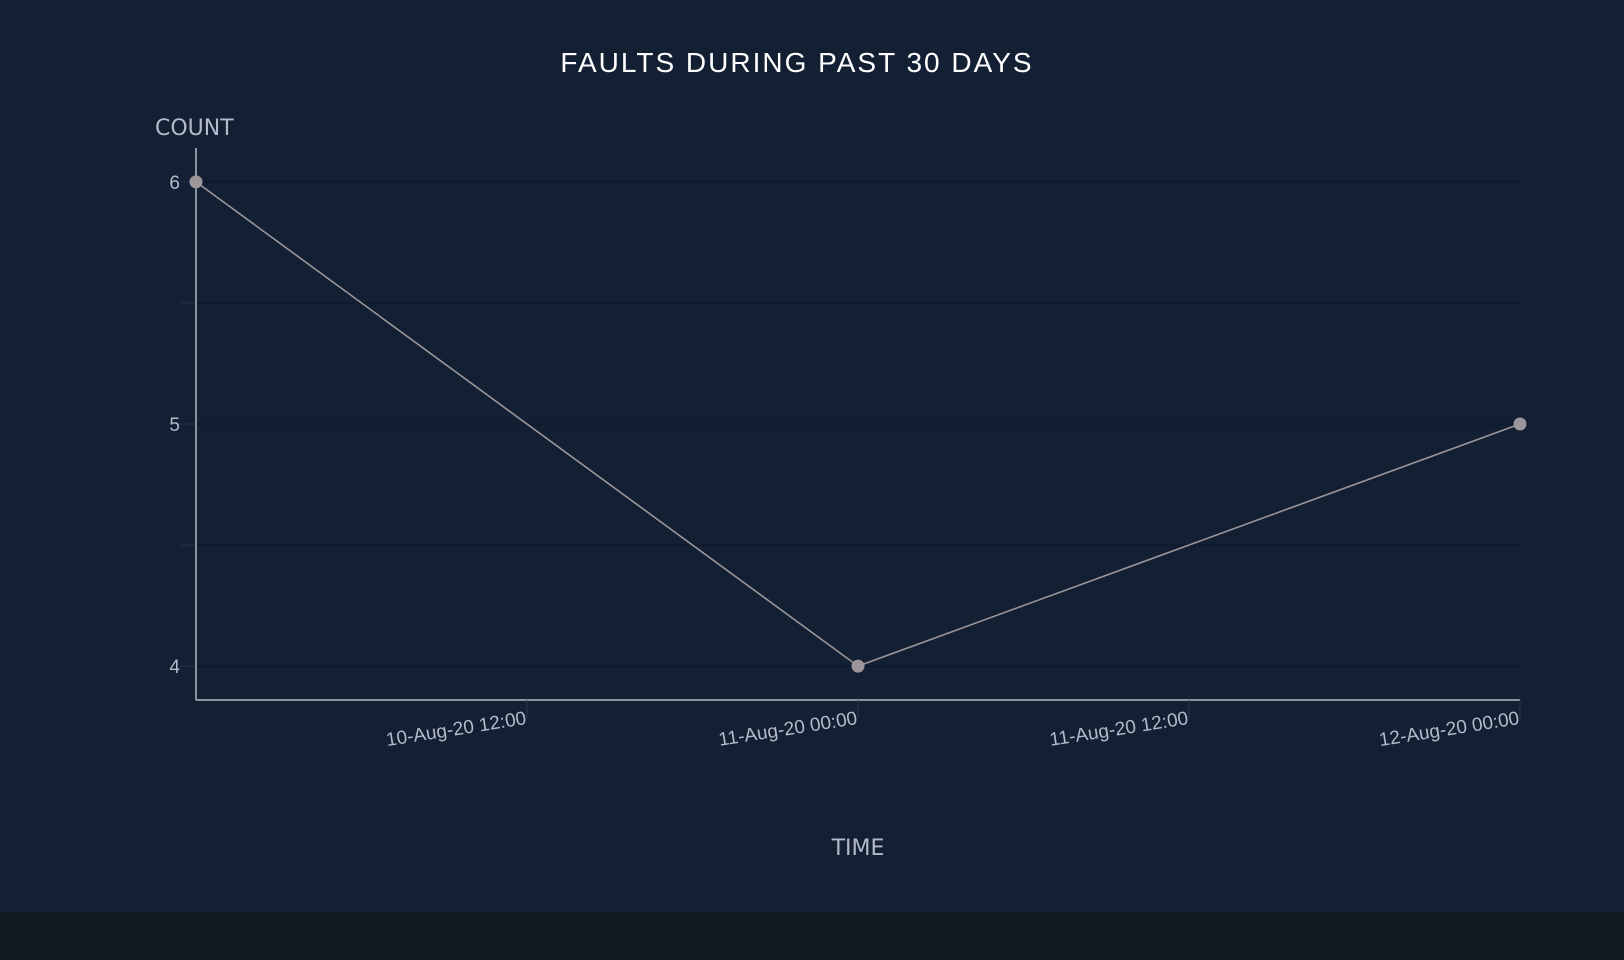 This screenshot has width=1624, height=960. Describe the element at coordinates (796, 62) in the screenshot. I see `chart-title: FAULTS DURING PAST 30 DAYS` at that location.